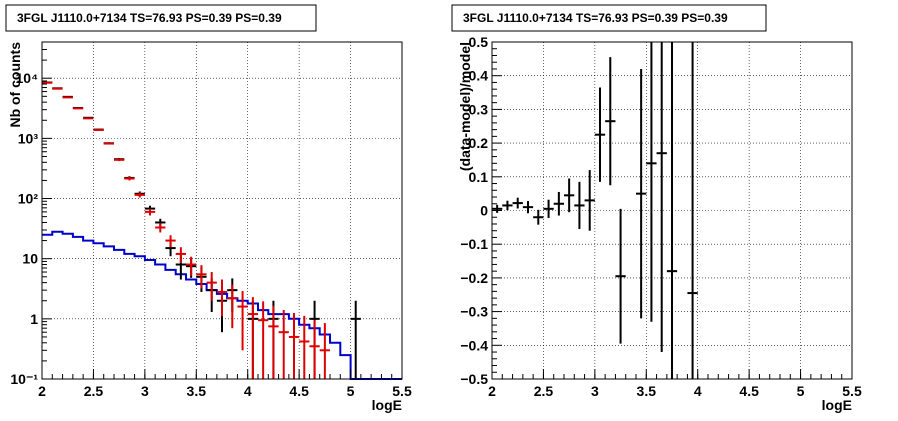 The height and width of the screenshot is (421, 898). What do you see at coordinates (698, 391) in the screenshot?
I see `residual-x-tick-label: 4` at bounding box center [698, 391].